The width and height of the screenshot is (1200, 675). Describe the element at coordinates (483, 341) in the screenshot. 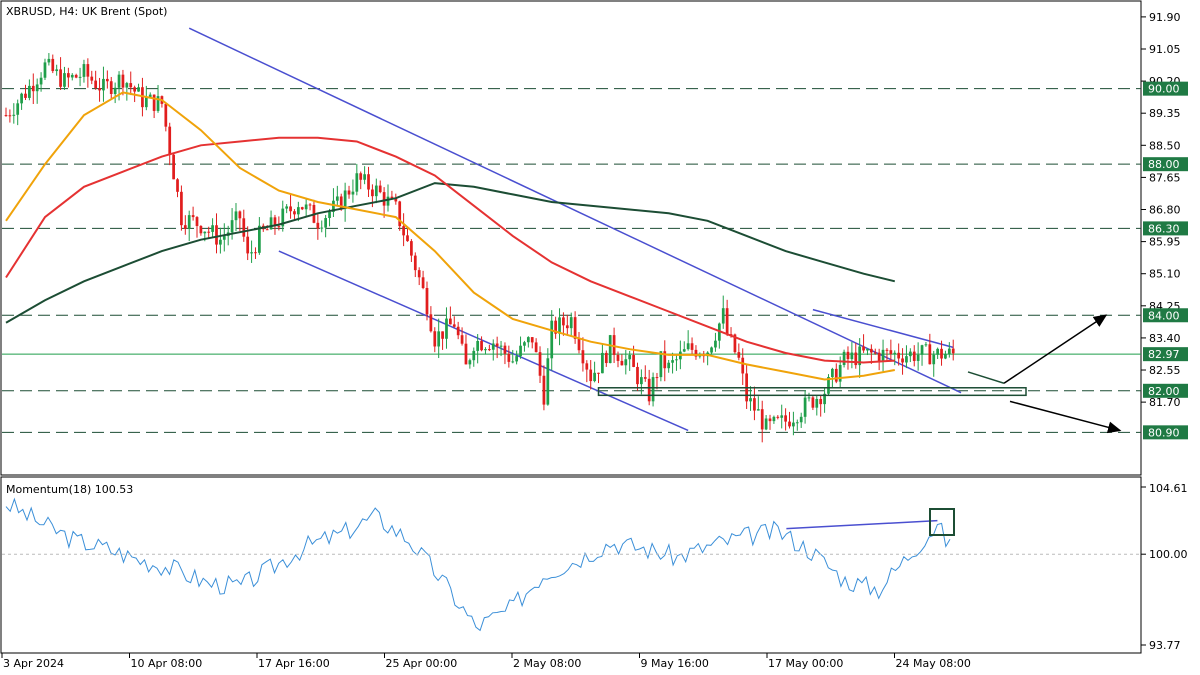

I see `channel-lower-line` at that location.